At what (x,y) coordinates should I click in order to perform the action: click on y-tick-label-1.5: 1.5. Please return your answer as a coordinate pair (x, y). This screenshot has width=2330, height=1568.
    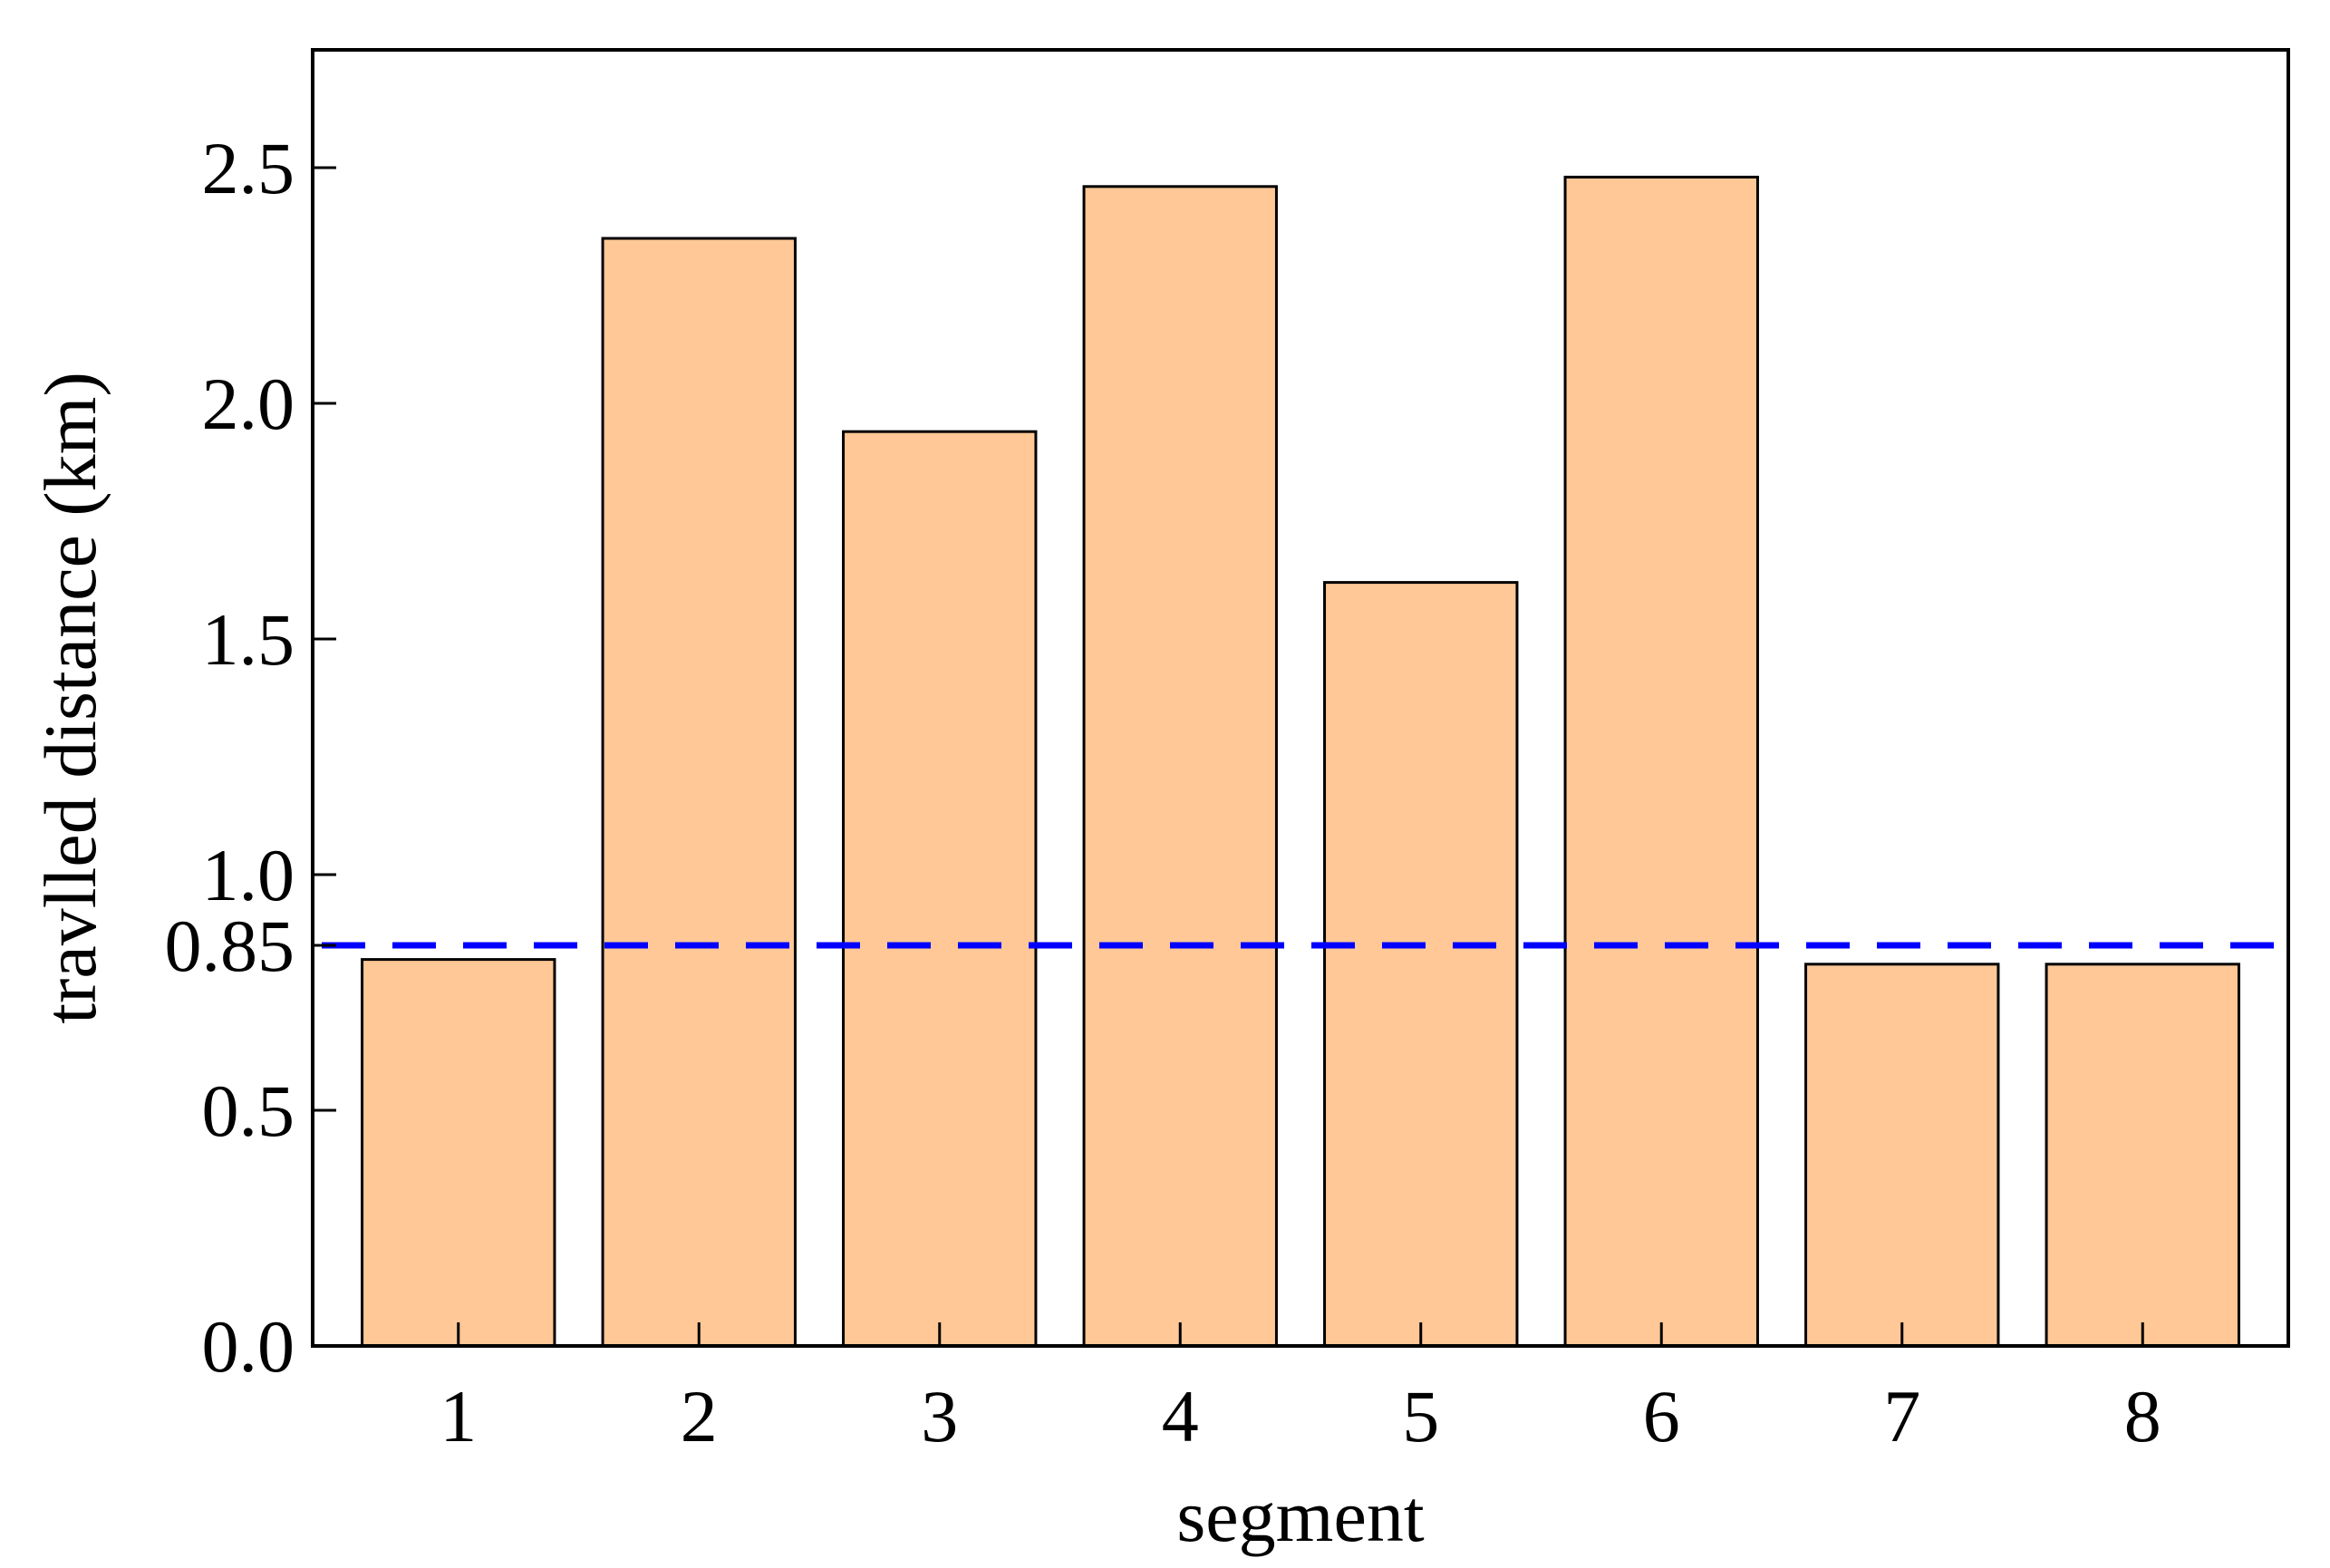
    Looking at the image, I should click on (248, 639).